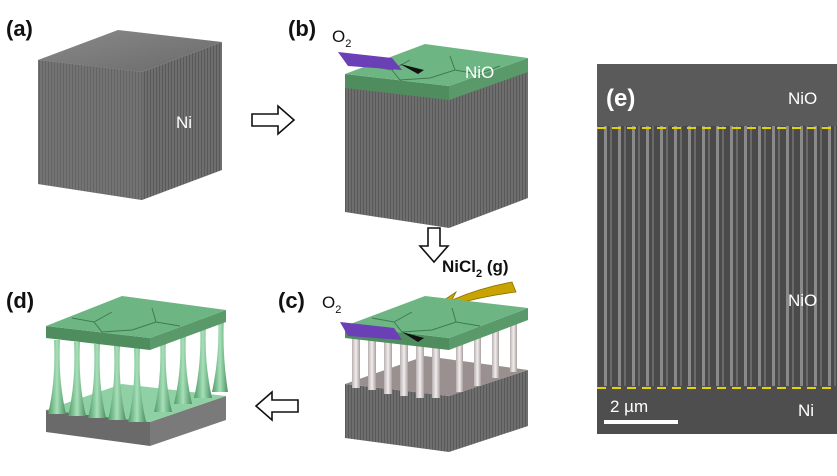 This screenshot has height=476, width=837. Describe the element at coordinates (434, 358) in the screenshot. I see `nio-pillars` at that location.